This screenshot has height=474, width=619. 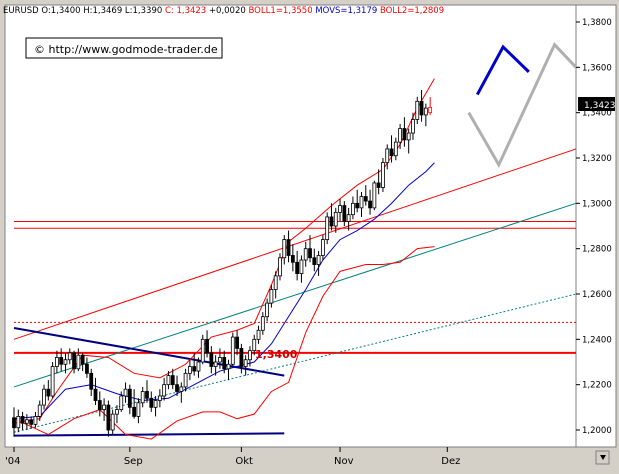 I want to click on copyright-text: © http://www.godmode-trader.de, so click(x=126, y=49).